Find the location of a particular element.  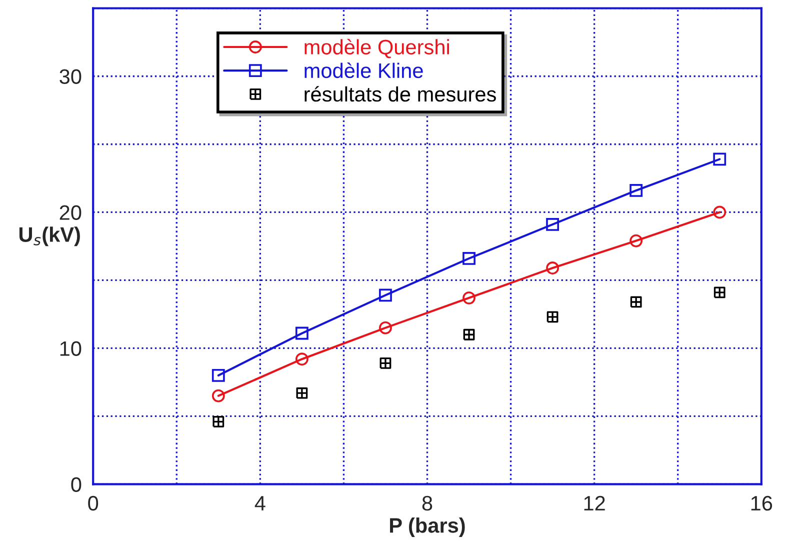

y-tick-label: 30 is located at coordinates (71, 76).